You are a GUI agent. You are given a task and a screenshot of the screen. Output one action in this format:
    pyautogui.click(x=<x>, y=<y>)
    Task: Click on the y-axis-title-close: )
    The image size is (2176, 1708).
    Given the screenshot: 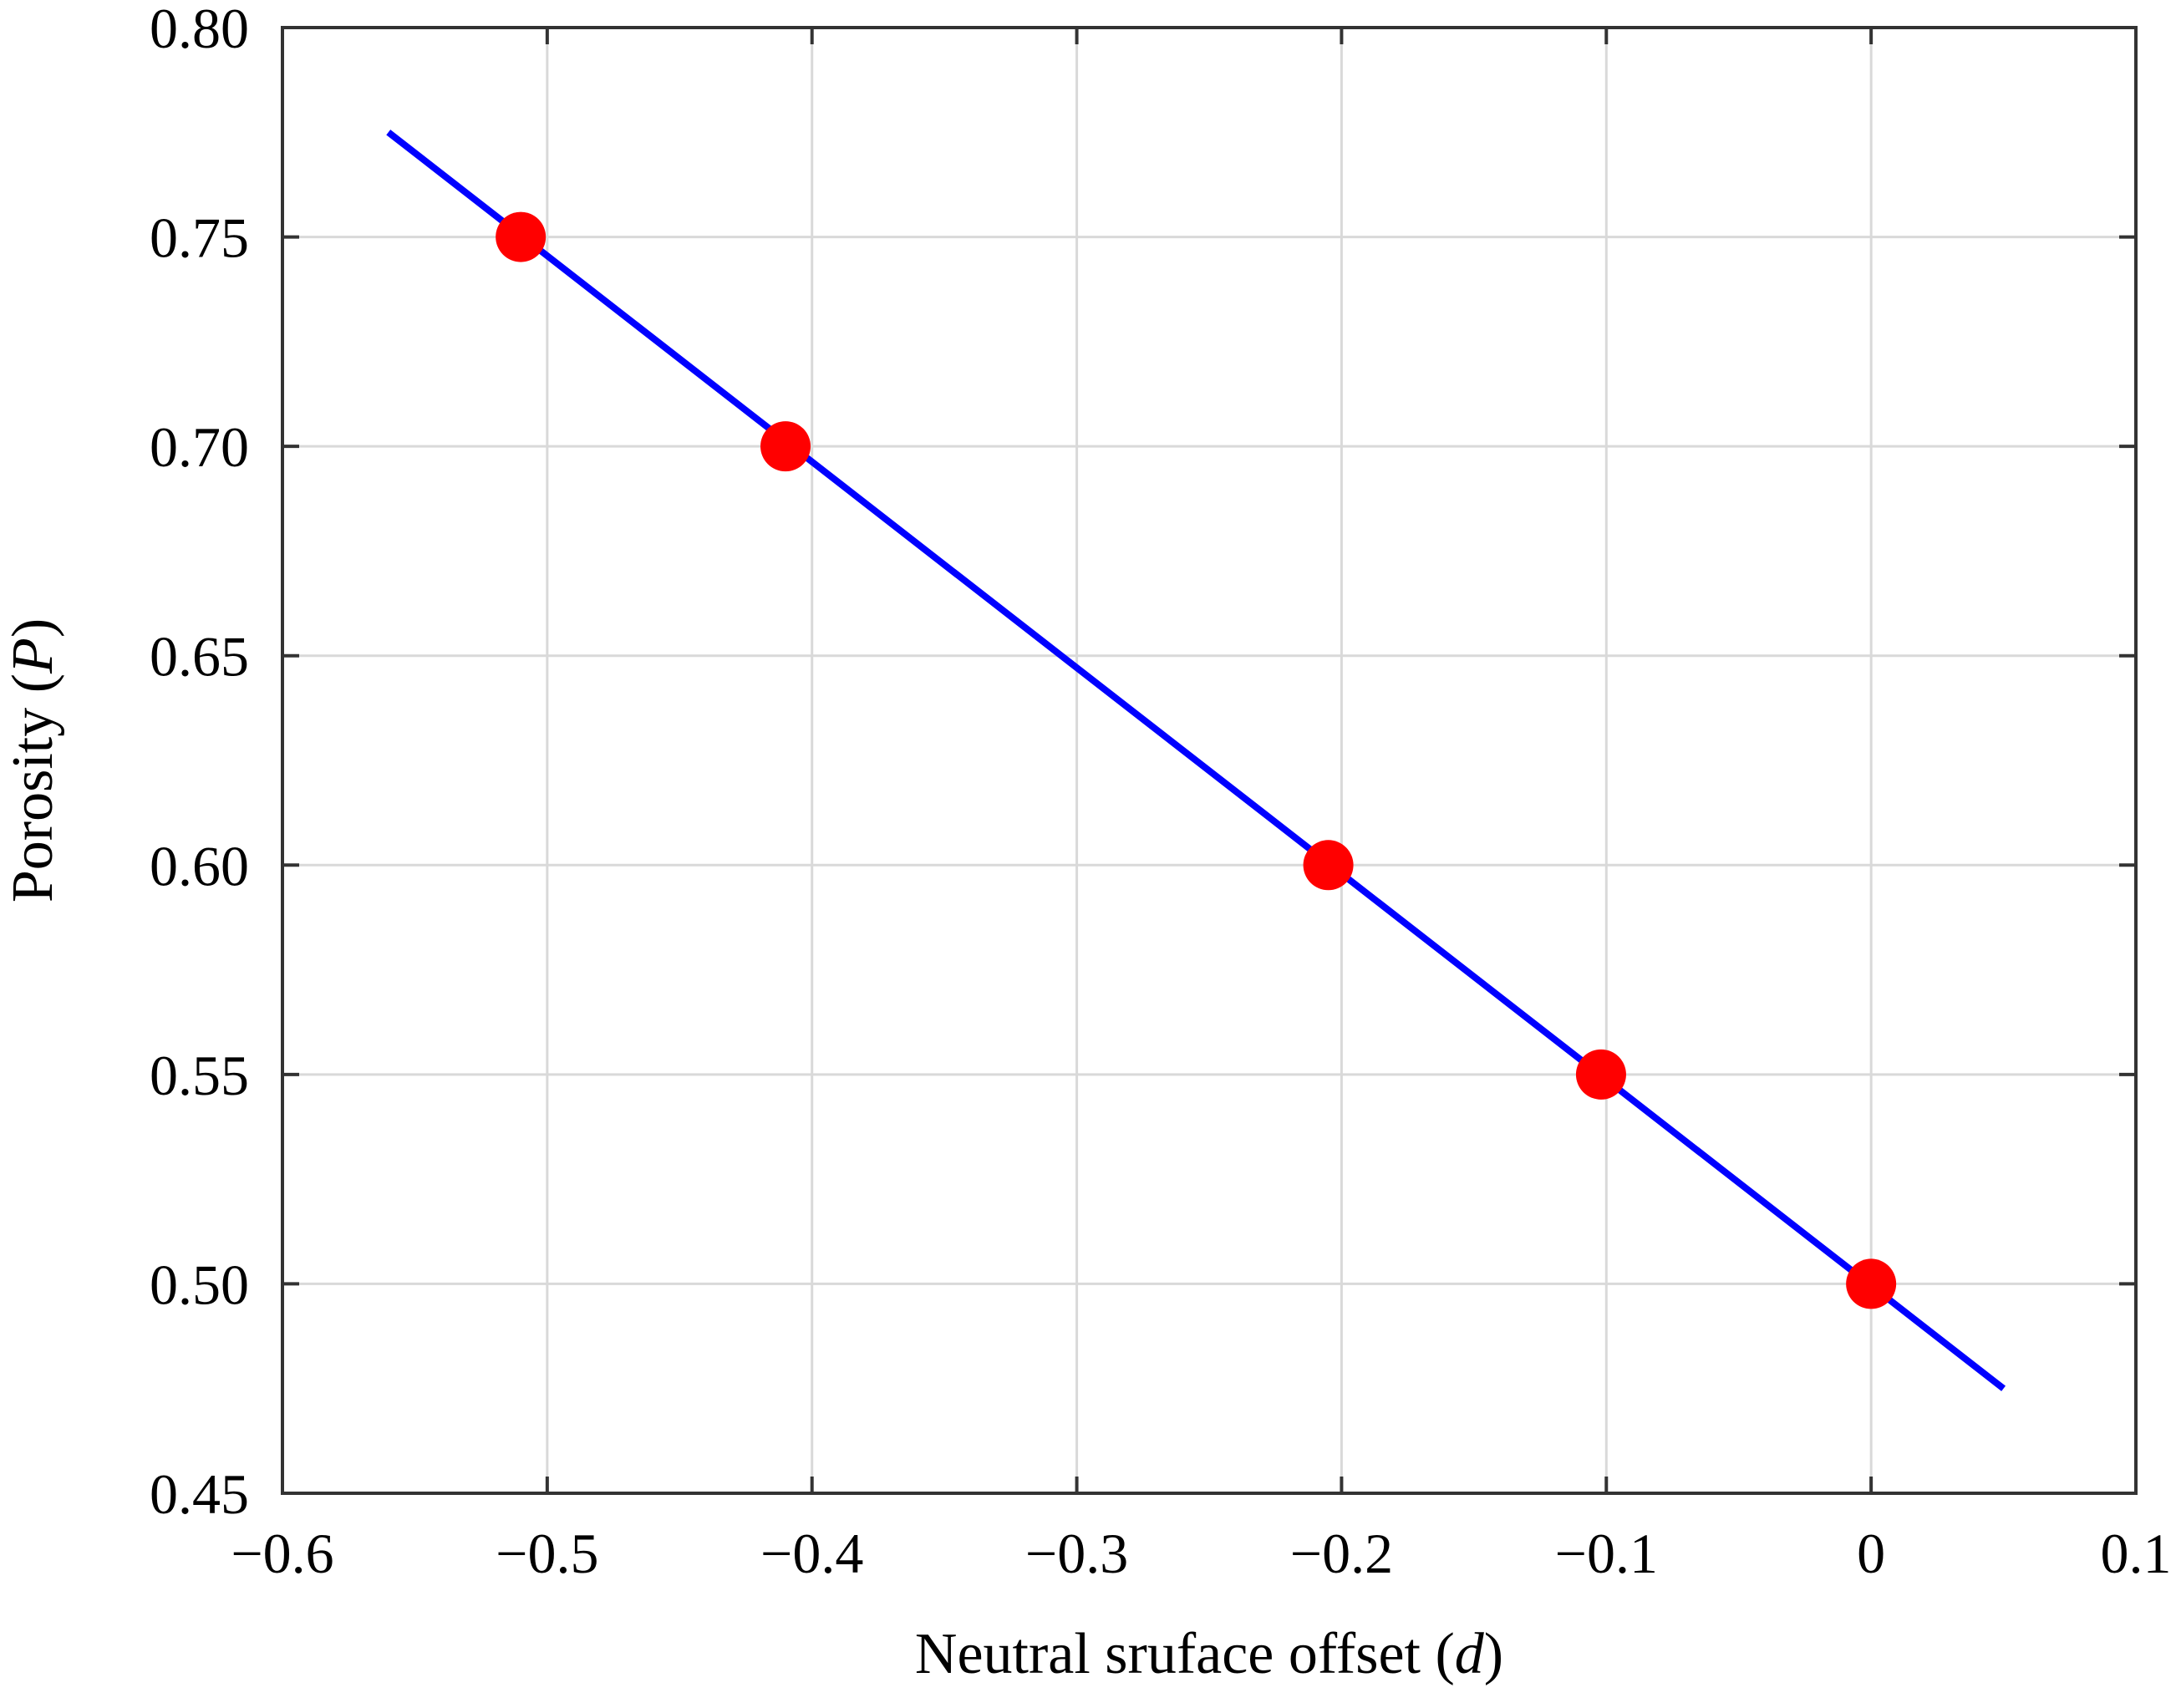 What is the action you would take?
    pyautogui.click(x=33, y=628)
    